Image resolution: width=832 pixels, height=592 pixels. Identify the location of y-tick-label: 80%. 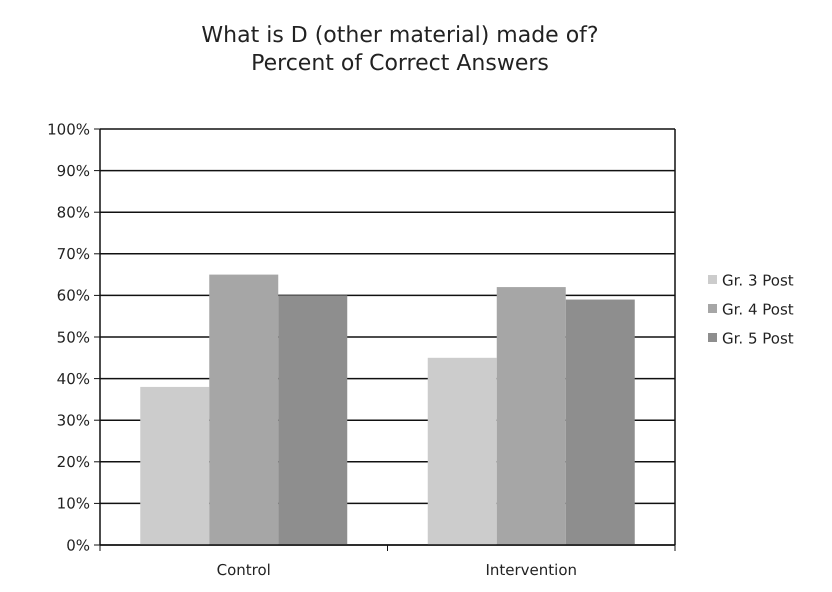
(73, 212).